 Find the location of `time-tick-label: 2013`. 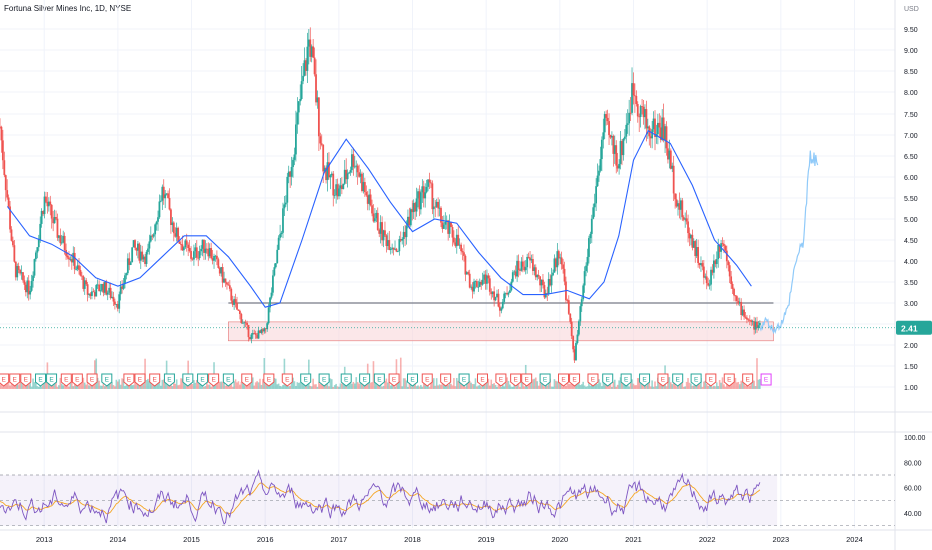

time-tick-label: 2013 is located at coordinates (44, 539).